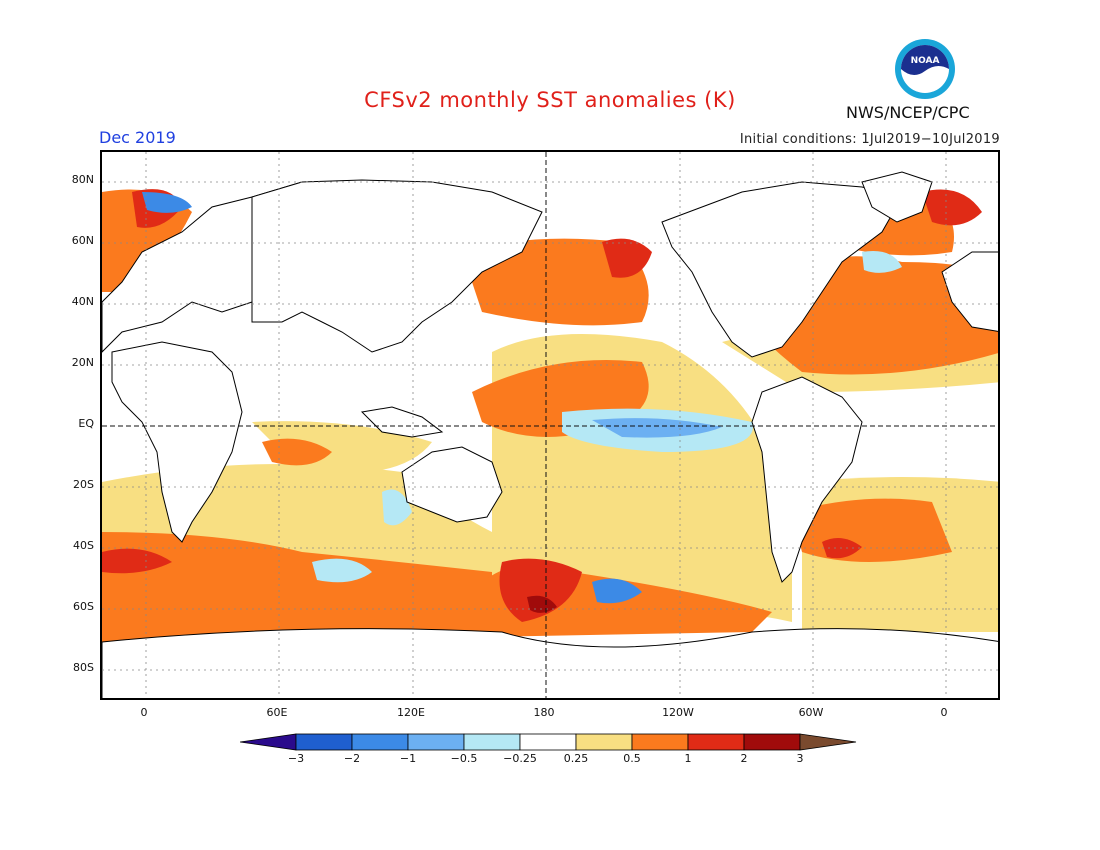 Image resolution: width=1100 pixels, height=850 pixels. What do you see at coordinates (969, 291) in the screenshot?
I see `land-europe-west` at bounding box center [969, 291].